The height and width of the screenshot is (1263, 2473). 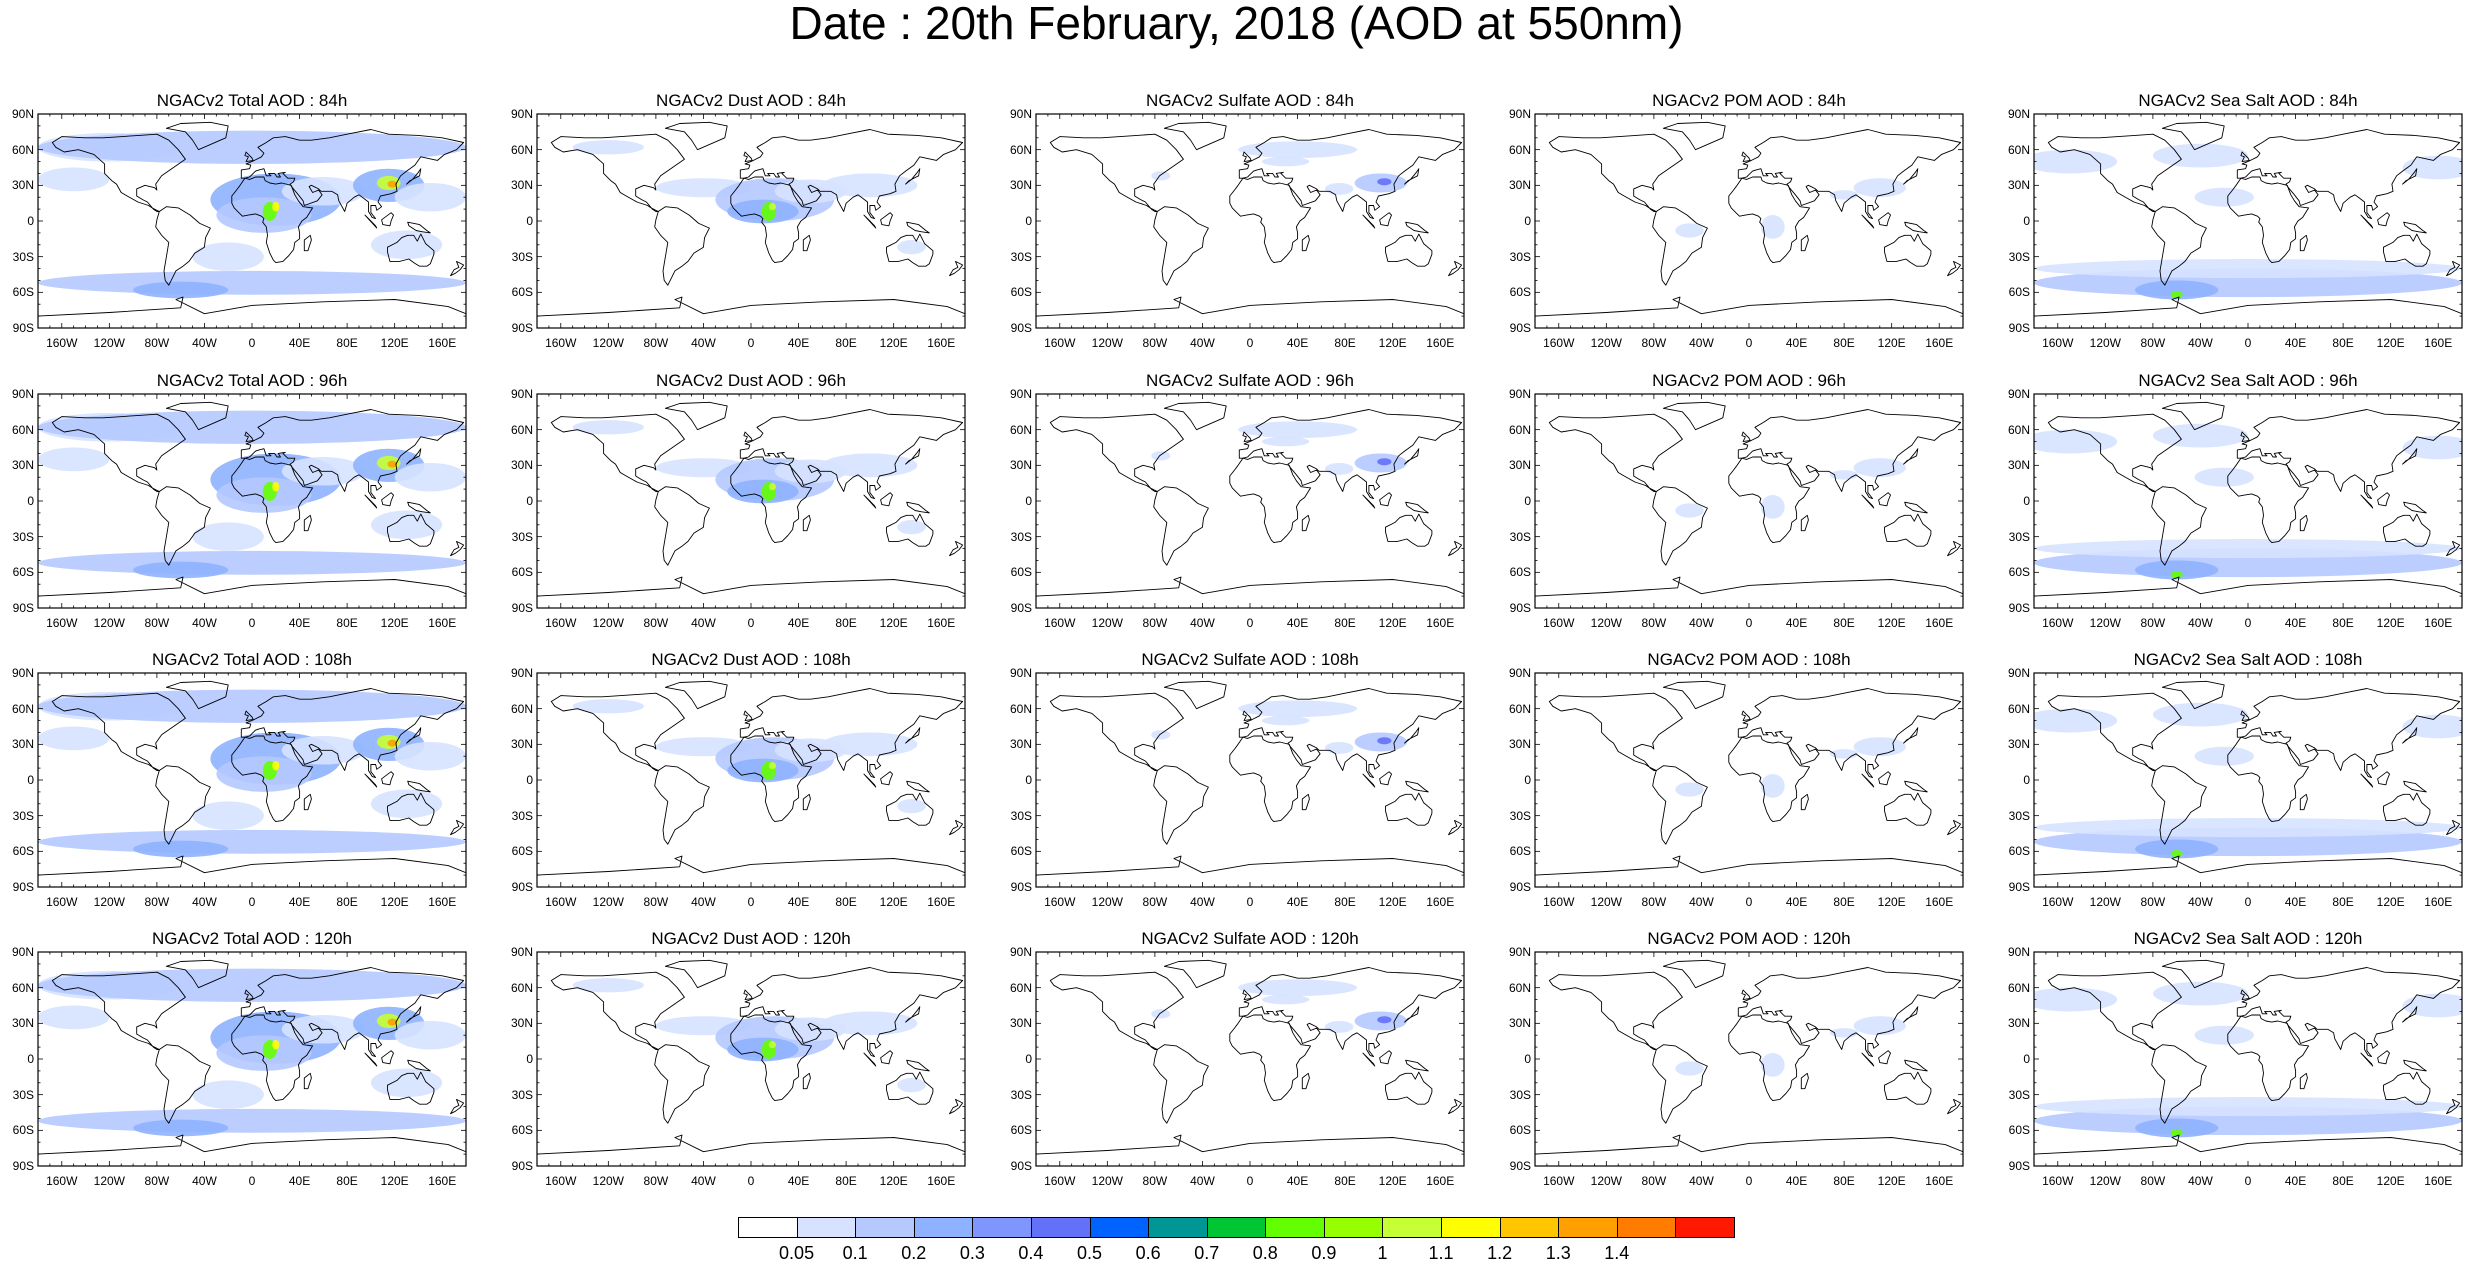 What do you see at coordinates (751, 938) in the screenshot?
I see `panel-title: NGACv2 Dust AOD : 120h` at bounding box center [751, 938].